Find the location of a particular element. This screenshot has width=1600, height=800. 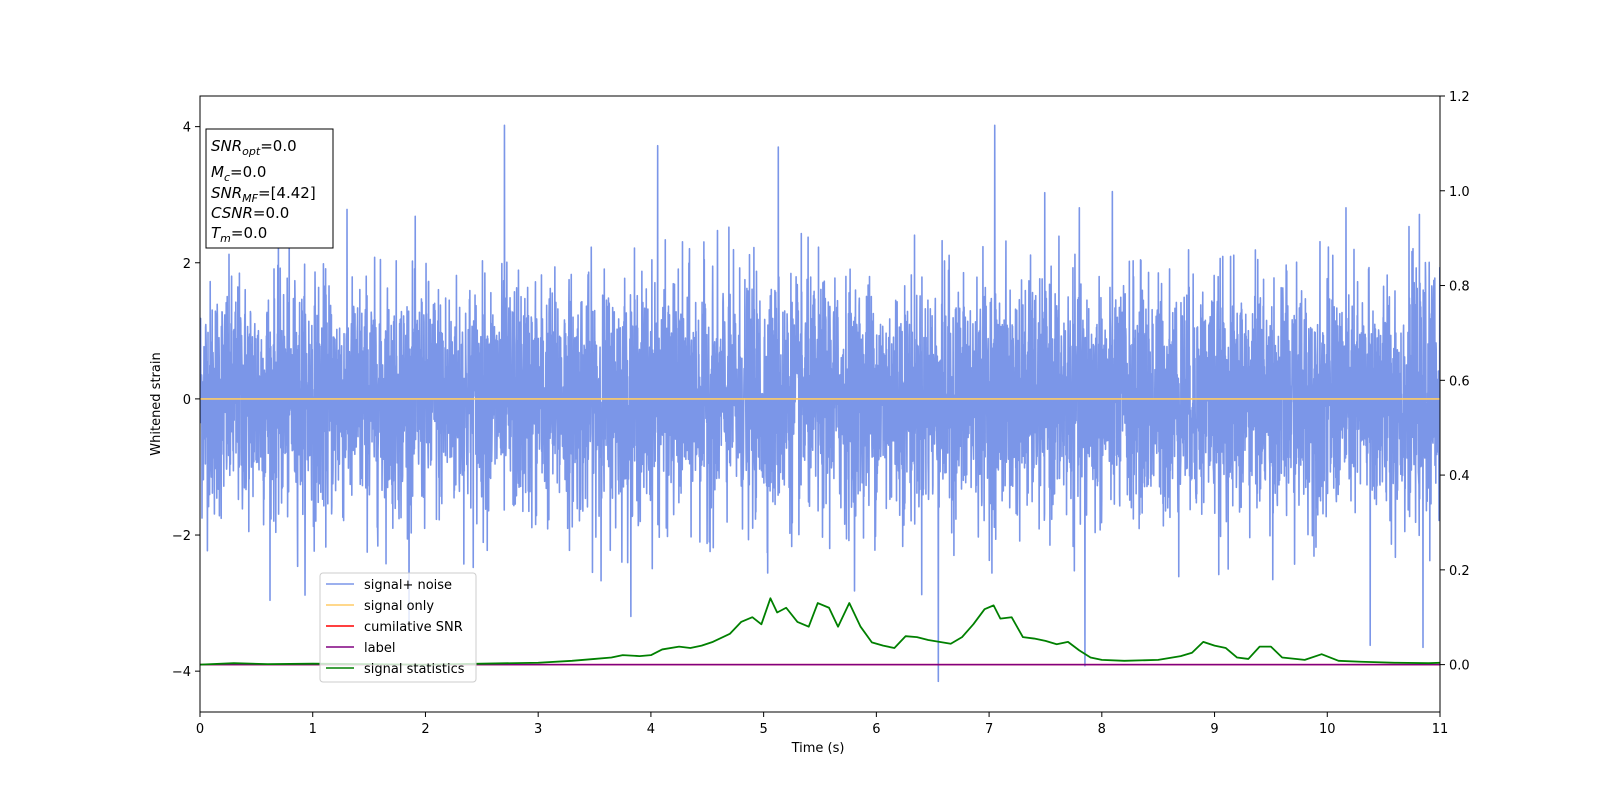

y2-tick-label: 1.0 is located at coordinates (1459, 192).